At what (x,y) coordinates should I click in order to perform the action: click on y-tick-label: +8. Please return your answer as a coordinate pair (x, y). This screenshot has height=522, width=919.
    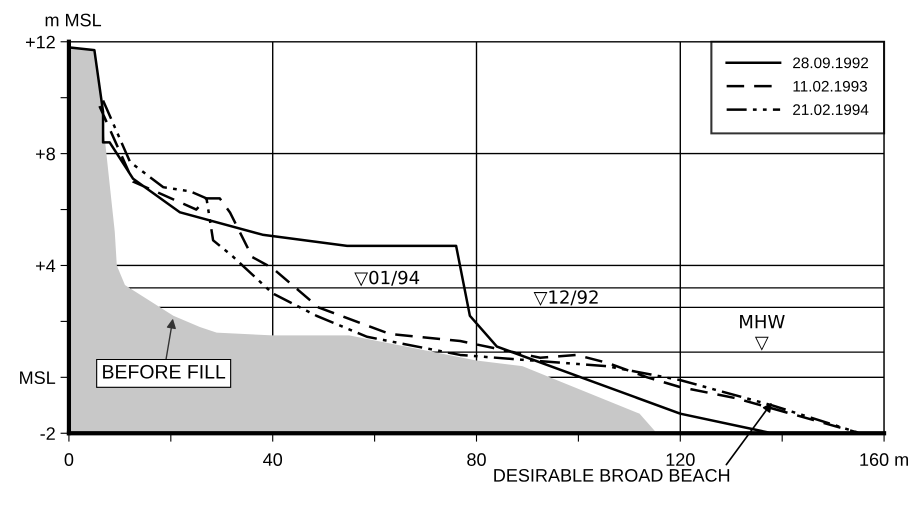
    Looking at the image, I should click on (45, 154).